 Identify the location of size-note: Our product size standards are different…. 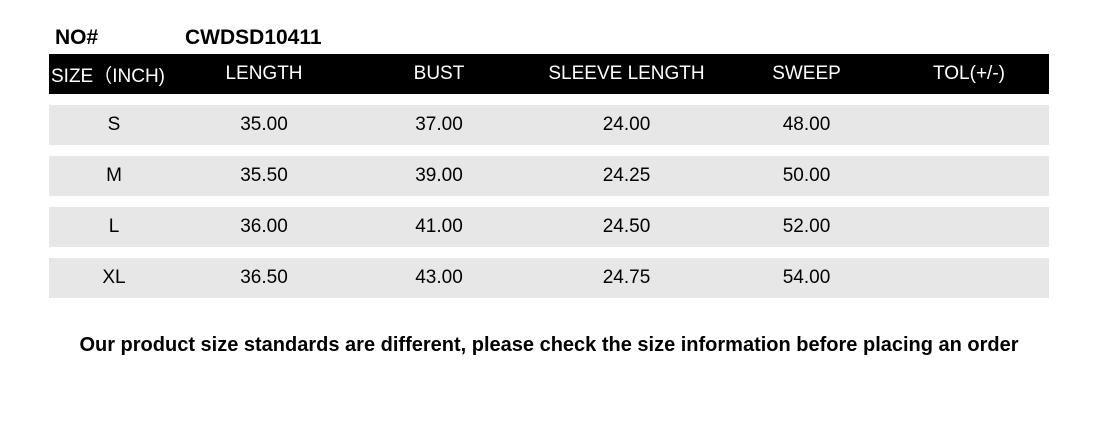
(549, 345).